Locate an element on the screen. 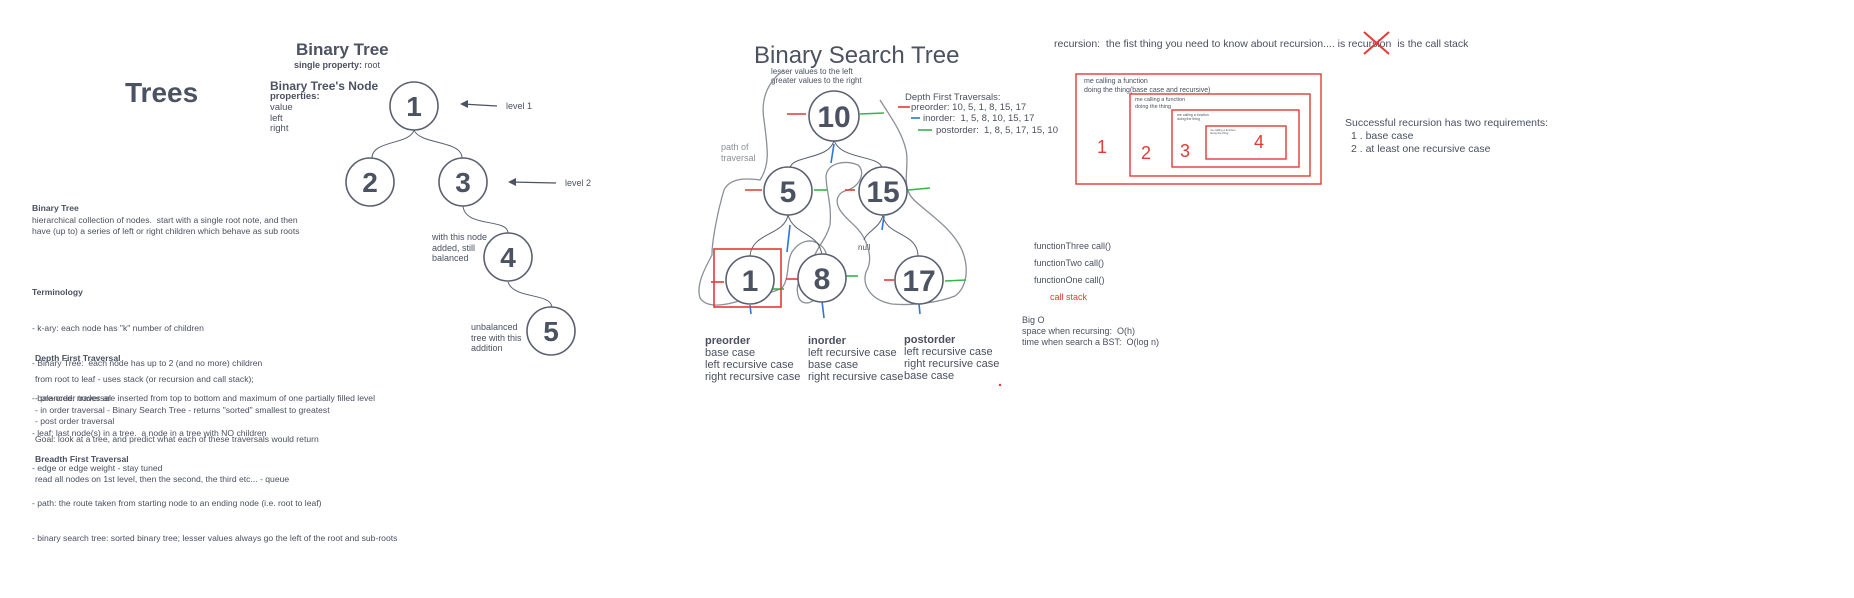  box2-line: doing the thing is located at coordinates (1153, 106).